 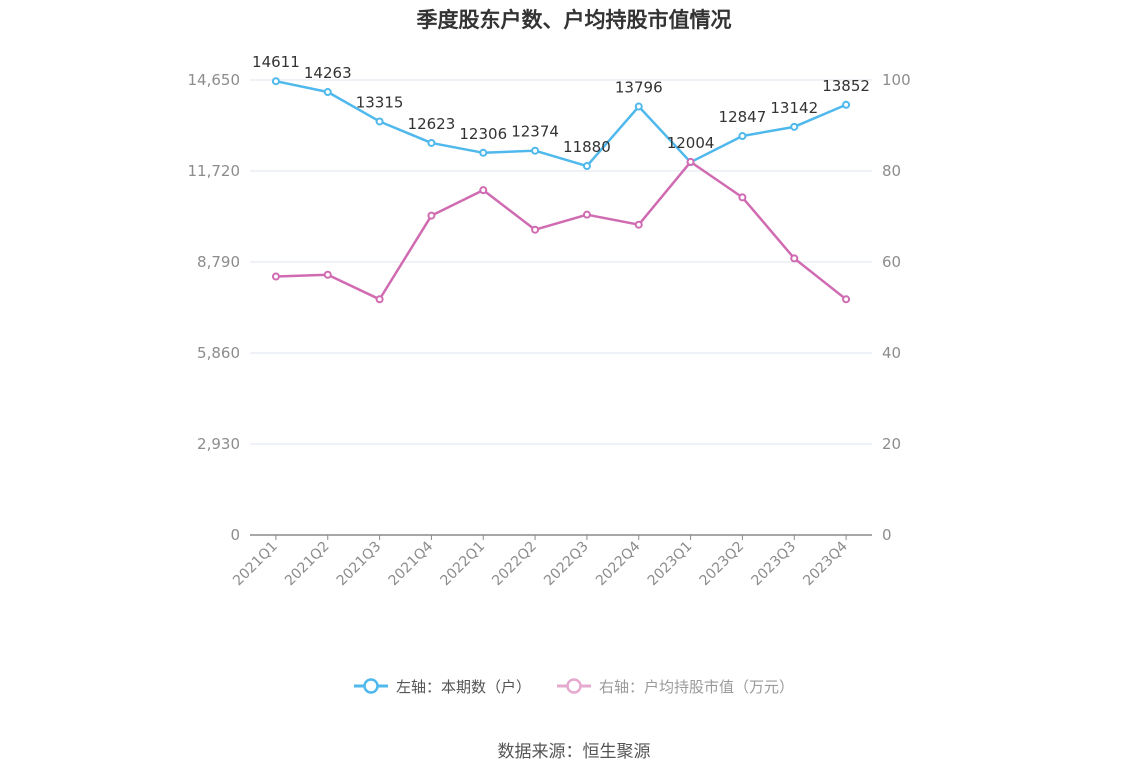 I want to click on legend: 左轴：本期数（户） 右轴：户均持股市值（万元）, so click(x=574, y=686).